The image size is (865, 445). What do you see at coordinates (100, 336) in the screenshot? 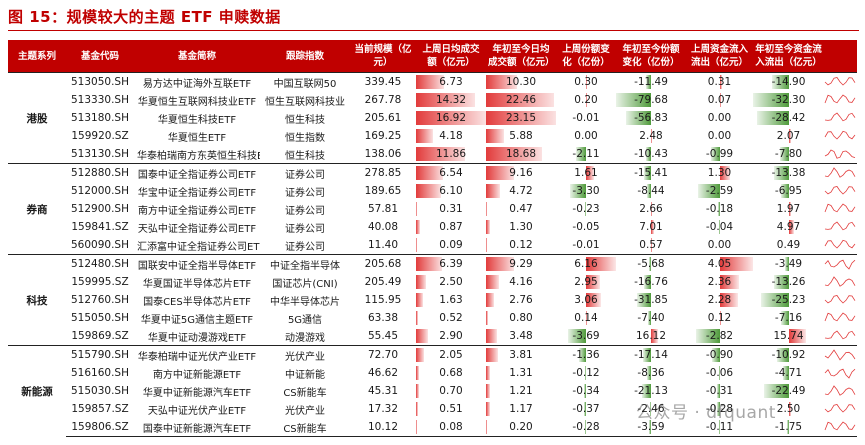
I see `fund-code: 159869.SZ` at bounding box center [100, 336].